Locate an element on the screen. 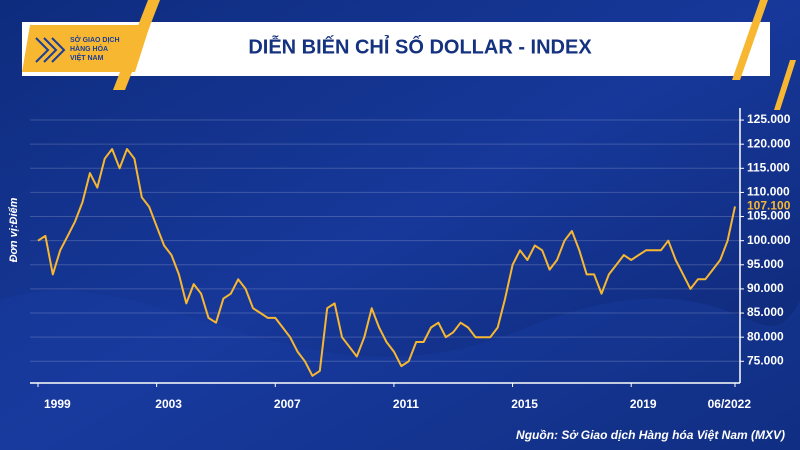  x-tick-label: 2015 is located at coordinates (524, 404).